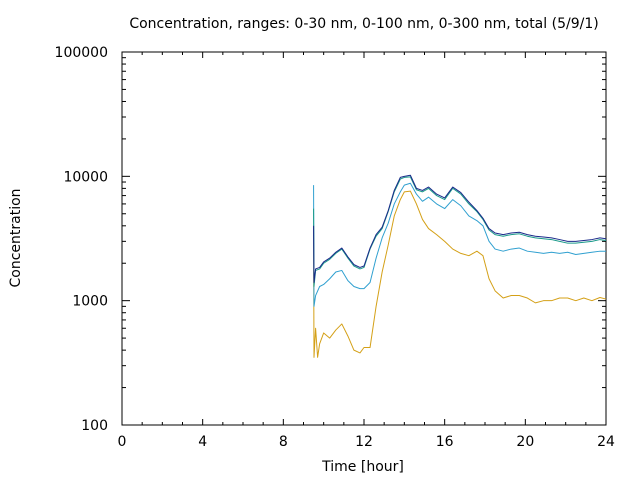  What do you see at coordinates (362, 467) in the screenshot?
I see `x-axis-label: Time [hour]` at bounding box center [362, 467].